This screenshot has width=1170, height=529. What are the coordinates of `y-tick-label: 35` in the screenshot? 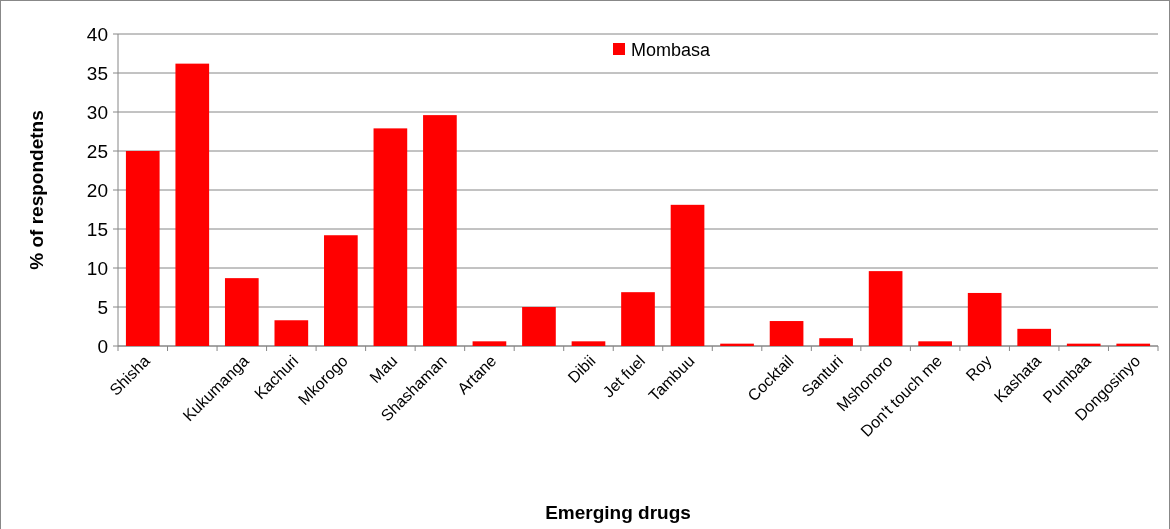 It's located at (97, 73).